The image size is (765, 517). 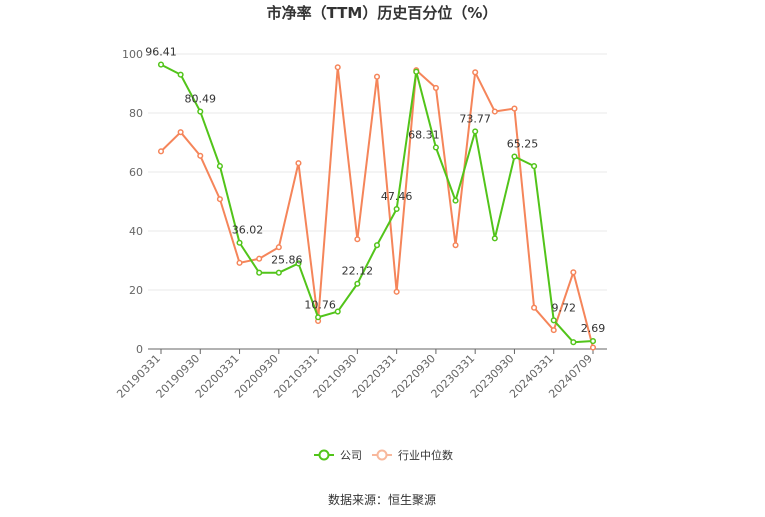 I want to click on y-tick-label: 100, so click(x=132, y=54).